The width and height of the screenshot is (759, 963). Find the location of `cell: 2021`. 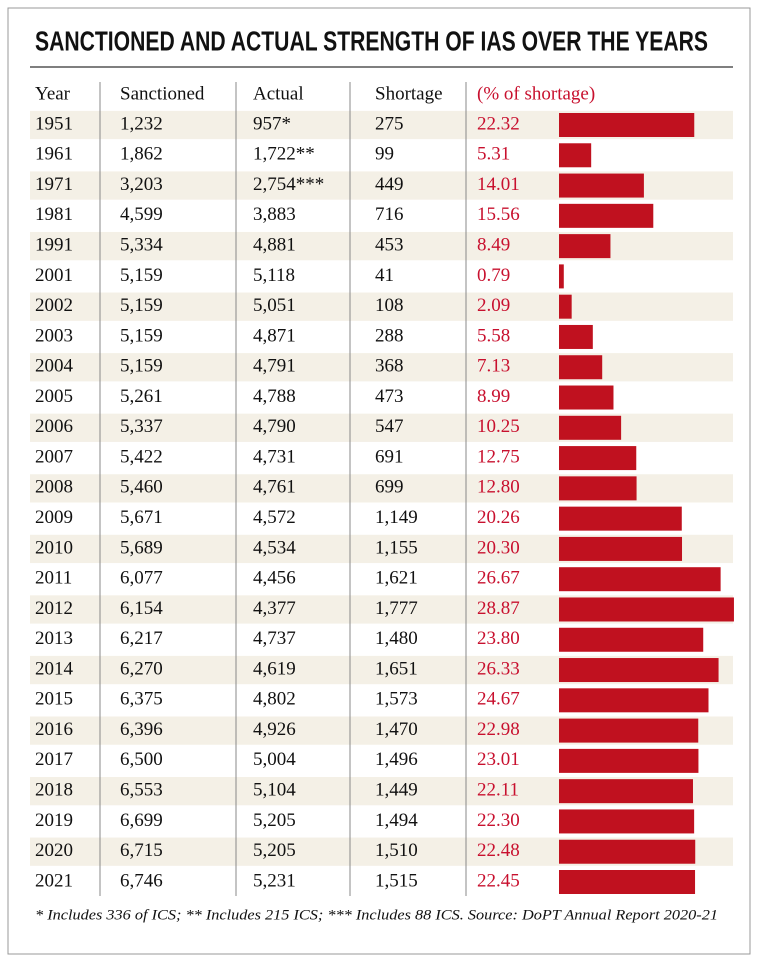

cell: 2021 is located at coordinates (54, 880).